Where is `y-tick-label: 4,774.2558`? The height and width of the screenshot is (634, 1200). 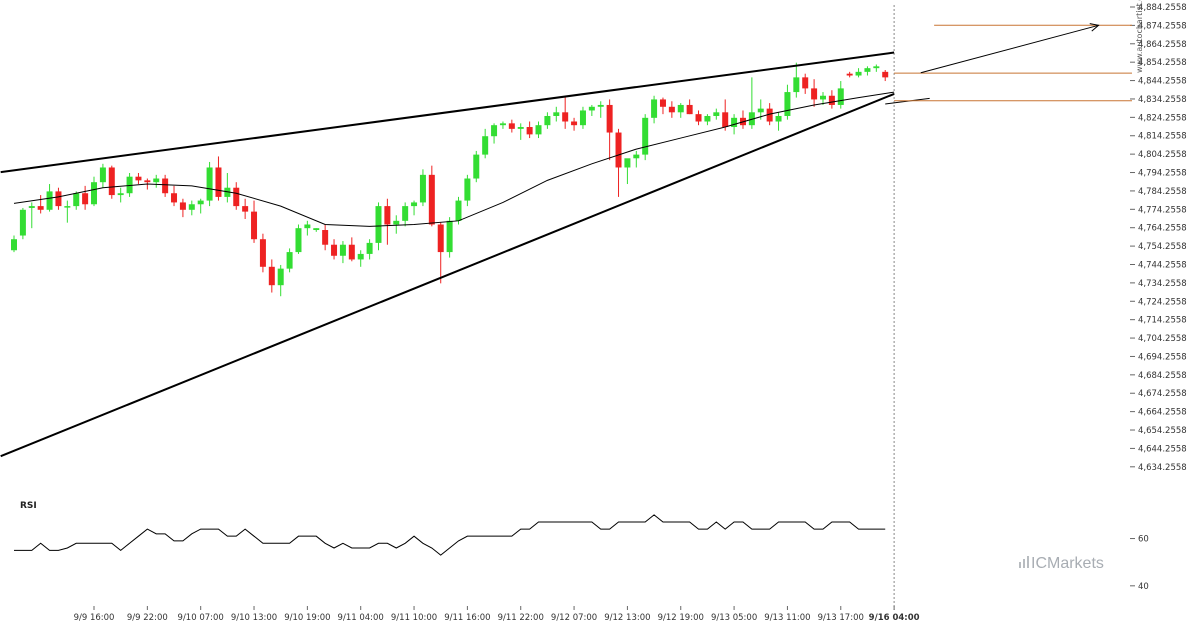 y-tick-label: 4,774.2558 is located at coordinates (1162, 210).